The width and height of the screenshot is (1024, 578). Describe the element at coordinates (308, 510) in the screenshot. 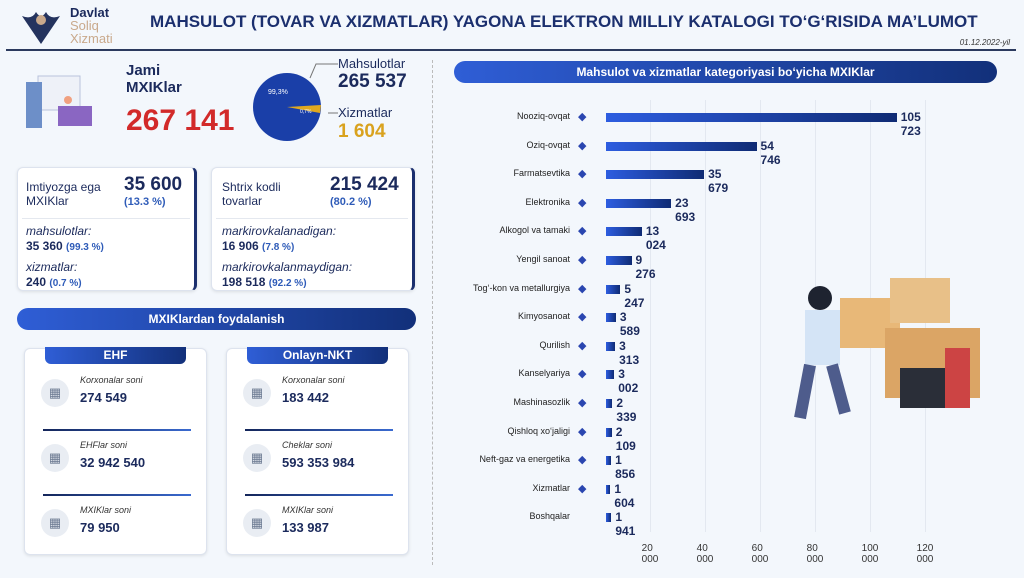

I see `usage-nkt-item-label: MXIKlar soni` at that location.